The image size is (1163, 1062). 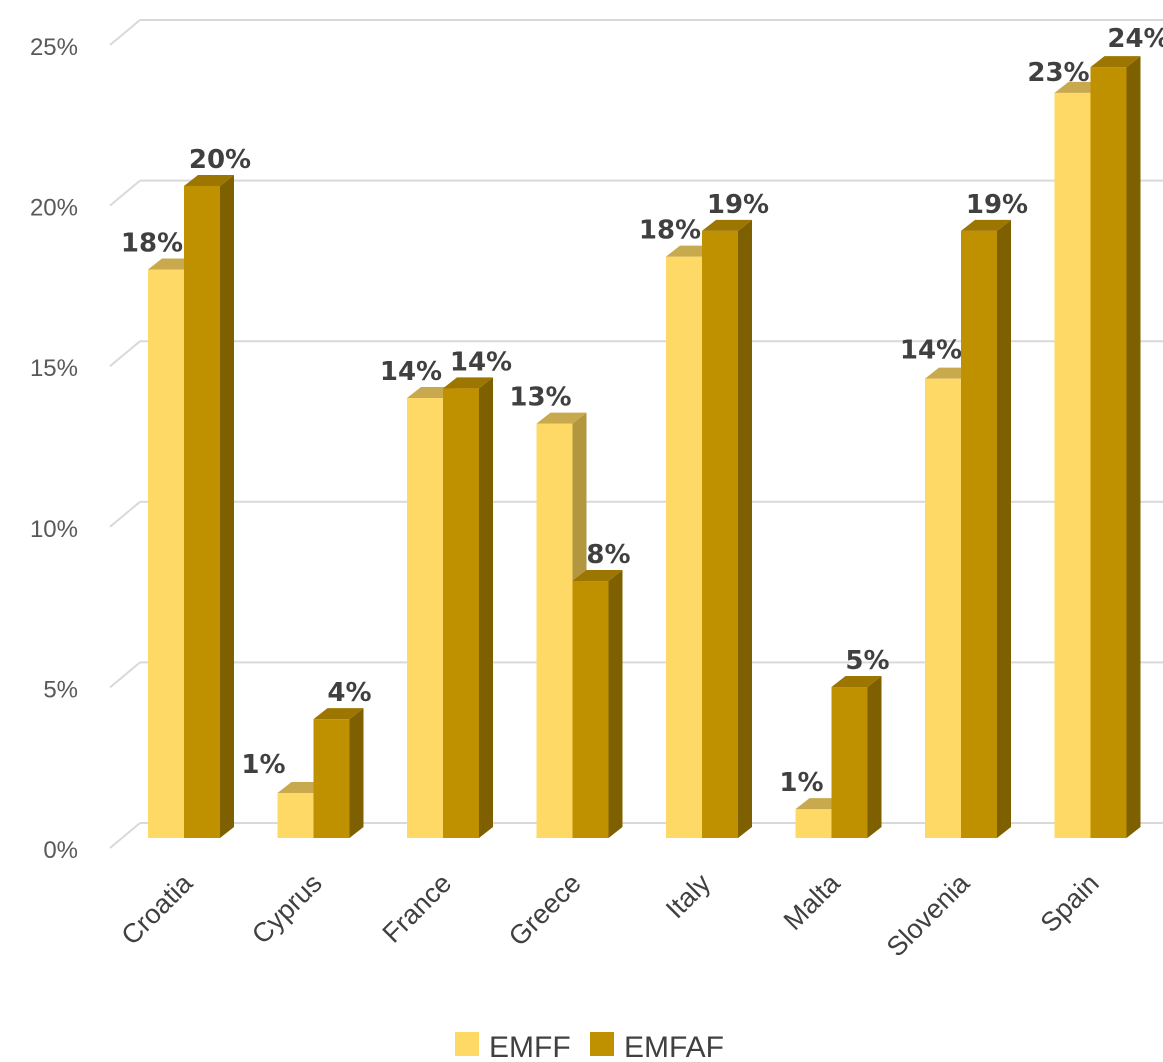 I want to click on data-label-emfaf-spain: 24%, so click(x=1135, y=39).